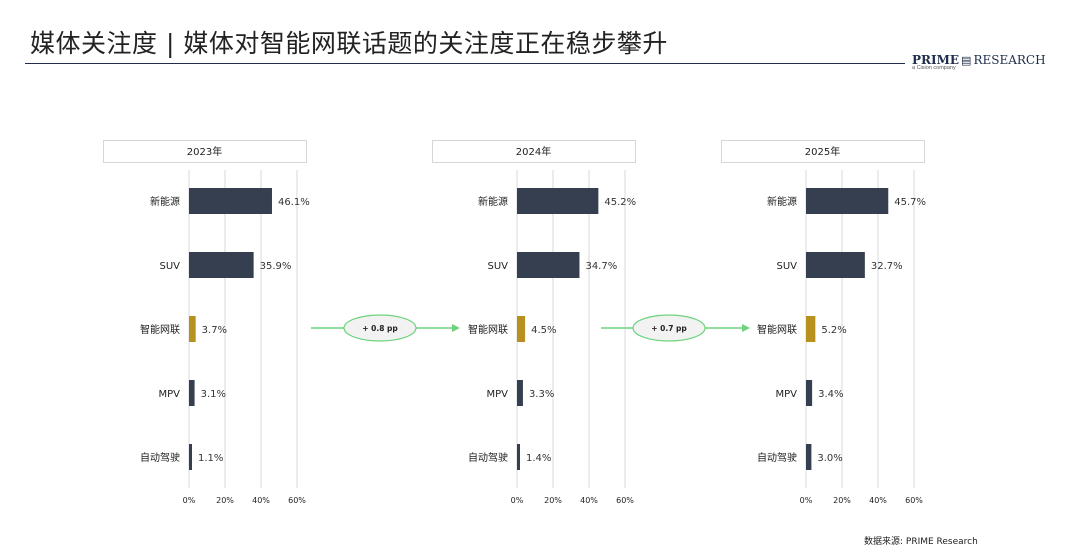 The width and height of the screenshot is (1070, 553). Describe the element at coordinates (830, 394) in the screenshot. I see `data-label: 3.4%` at that location.